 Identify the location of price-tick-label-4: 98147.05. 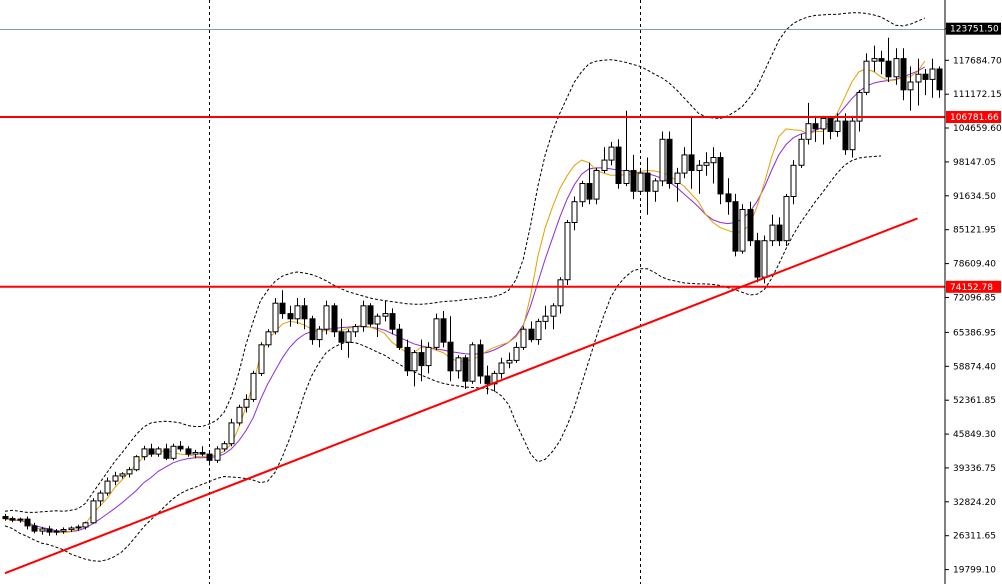
(974, 163).